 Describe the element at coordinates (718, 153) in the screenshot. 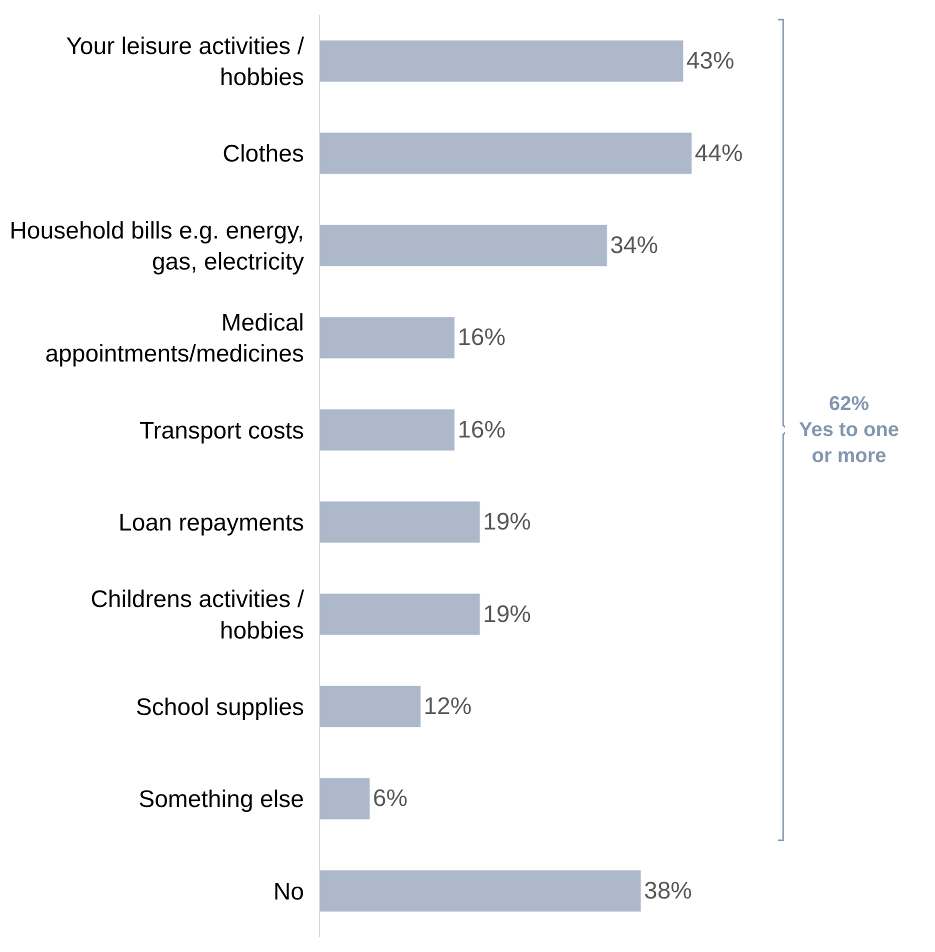

I see `data-label: 44%` at that location.